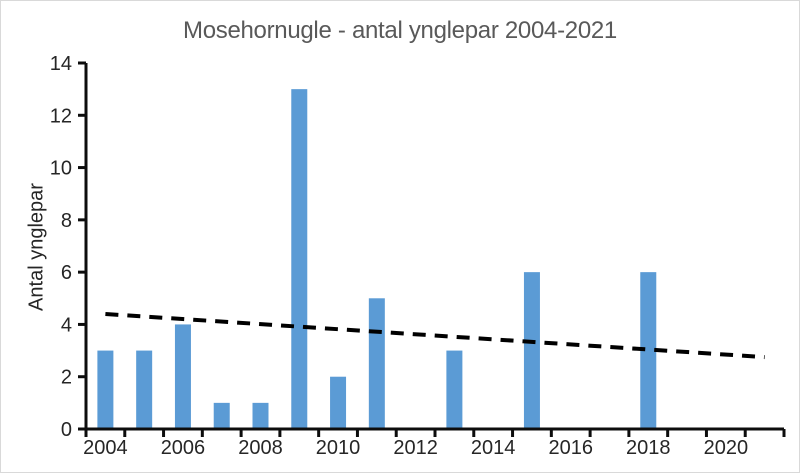 The width and height of the screenshot is (800, 473). Describe the element at coordinates (66, 273) in the screenshot. I see `y-tick-label: 6` at that location.